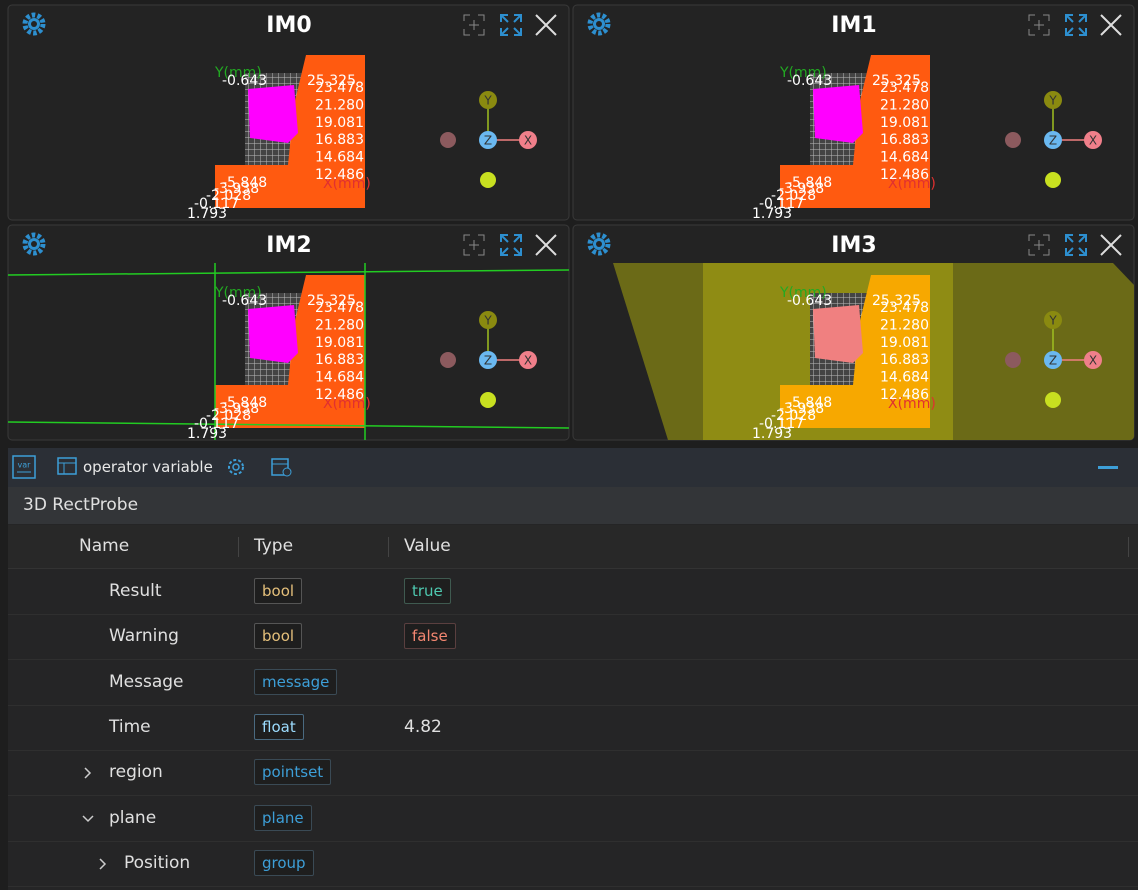 Image resolution: width=1138 pixels, height=890 pixels. Describe the element at coordinates (284, 862) in the screenshot. I see `type-badge: group` at that location.